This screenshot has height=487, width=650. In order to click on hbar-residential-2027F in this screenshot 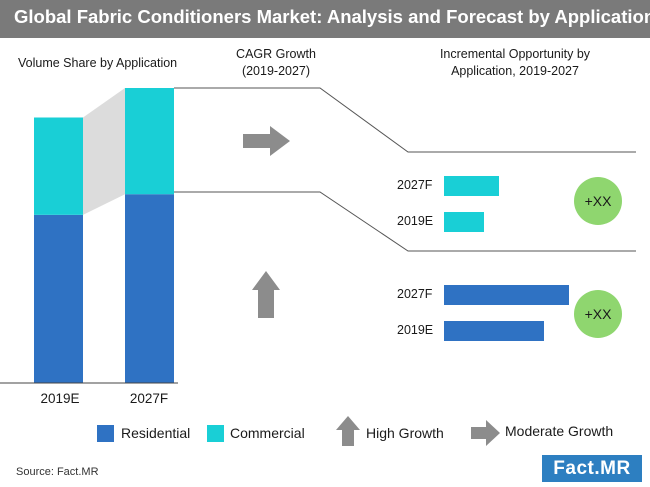, I will do `click(506, 295)`.